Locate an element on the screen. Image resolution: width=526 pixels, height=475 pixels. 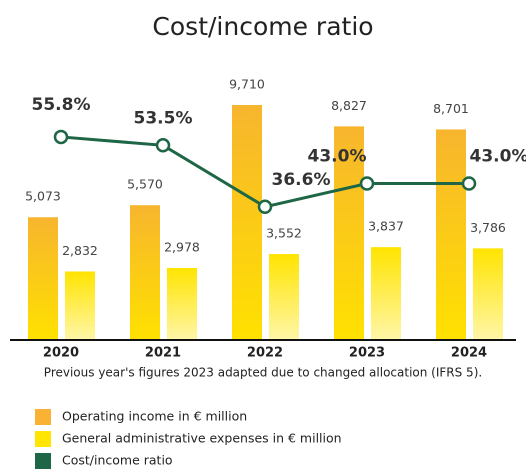
ratio-line is located at coordinates (264, 172).